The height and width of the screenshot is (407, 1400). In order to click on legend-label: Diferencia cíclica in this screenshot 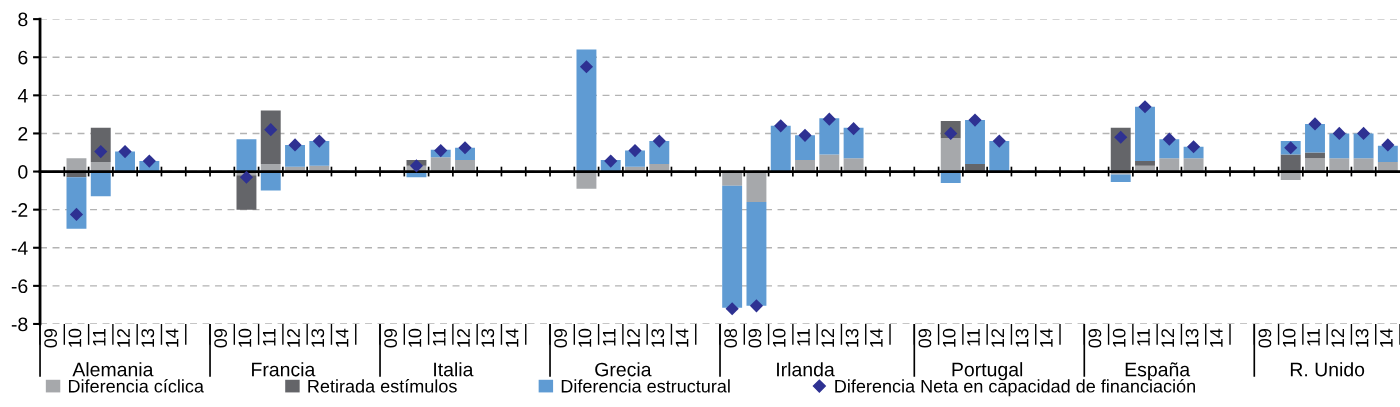, I will do `click(136, 386)`.